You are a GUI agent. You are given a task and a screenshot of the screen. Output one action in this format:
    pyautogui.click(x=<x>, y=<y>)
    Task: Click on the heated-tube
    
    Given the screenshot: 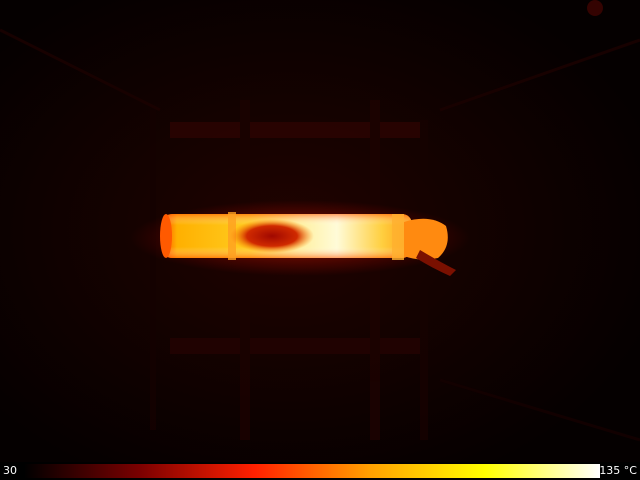 What is the action you would take?
    pyautogui.click(x=308, y=244)
    